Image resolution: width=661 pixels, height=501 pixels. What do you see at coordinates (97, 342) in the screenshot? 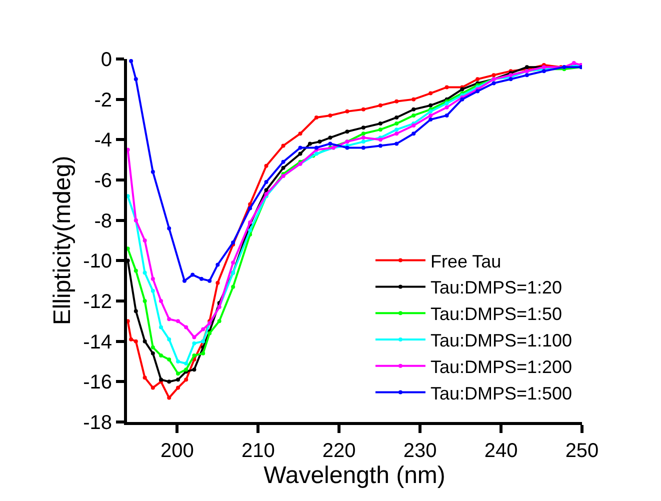
I see `y-tick-label: -14` at bounding box center [97, 342].